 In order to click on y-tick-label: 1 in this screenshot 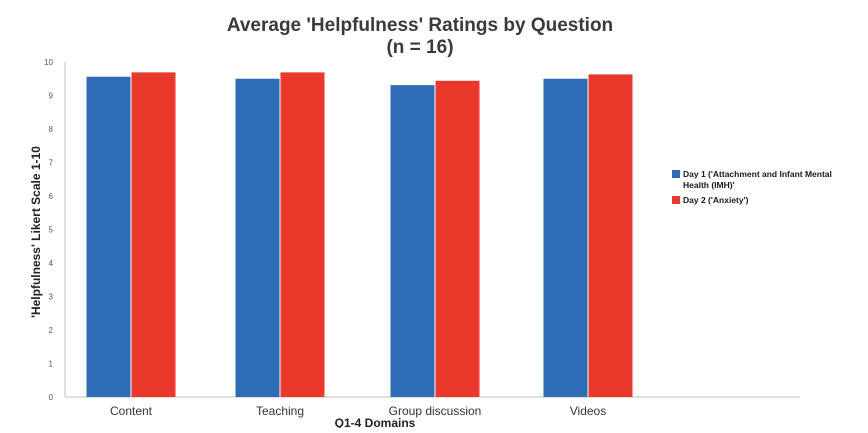, I will do `click(51, 364)`.